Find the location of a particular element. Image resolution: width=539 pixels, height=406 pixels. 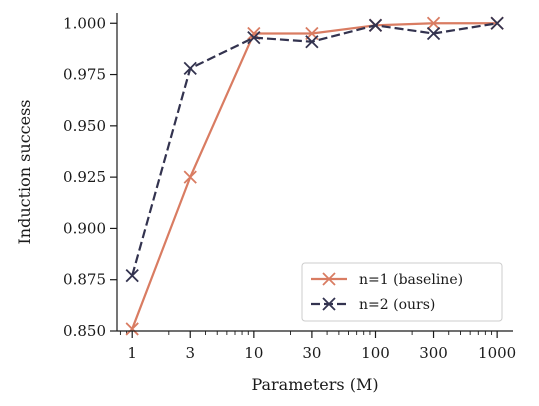

legend-label: n=1 (baseline) is located at coordinates (411, 280).